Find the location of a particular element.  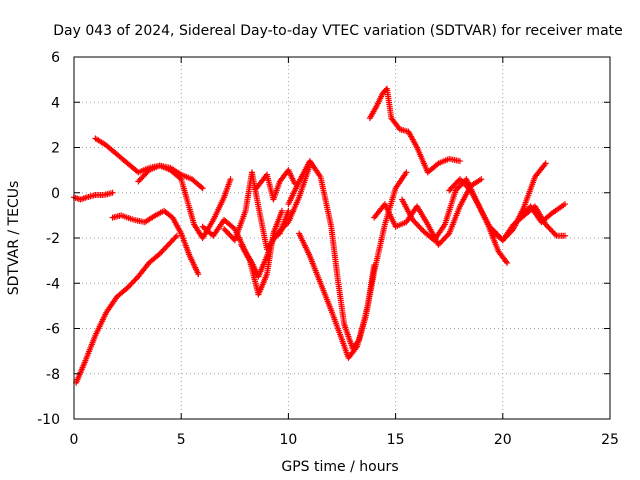

y-tick-label: -2 is located at coordinates (53, 239).